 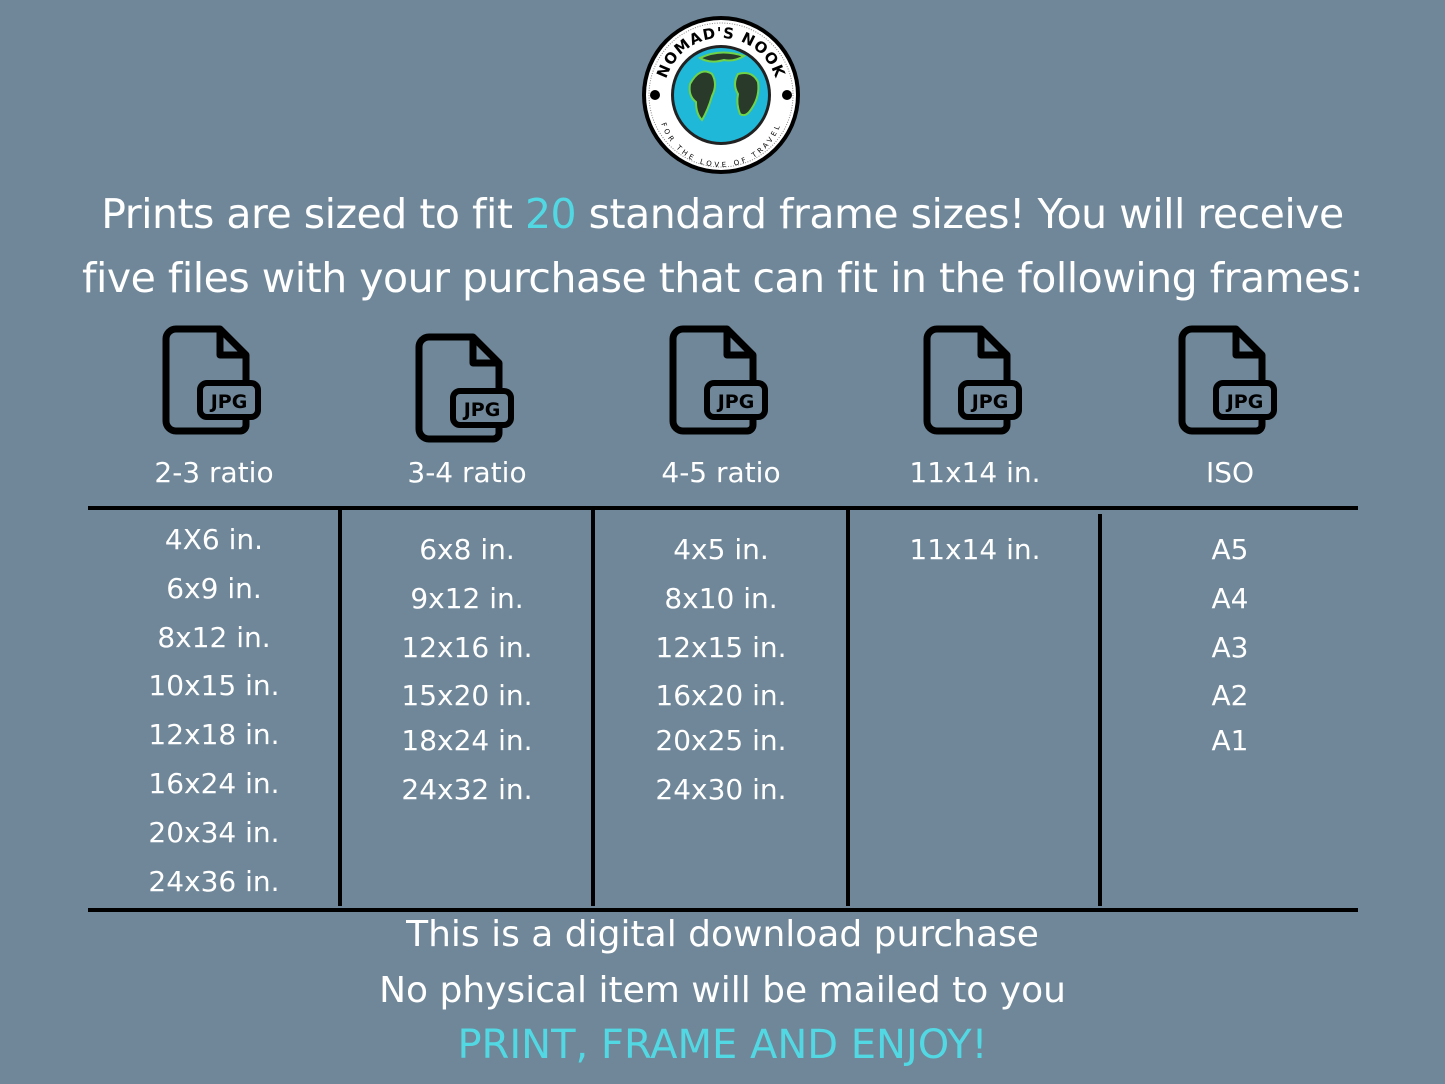 I want to click on size-item: 12x16 in., so click(x=467, y=647).